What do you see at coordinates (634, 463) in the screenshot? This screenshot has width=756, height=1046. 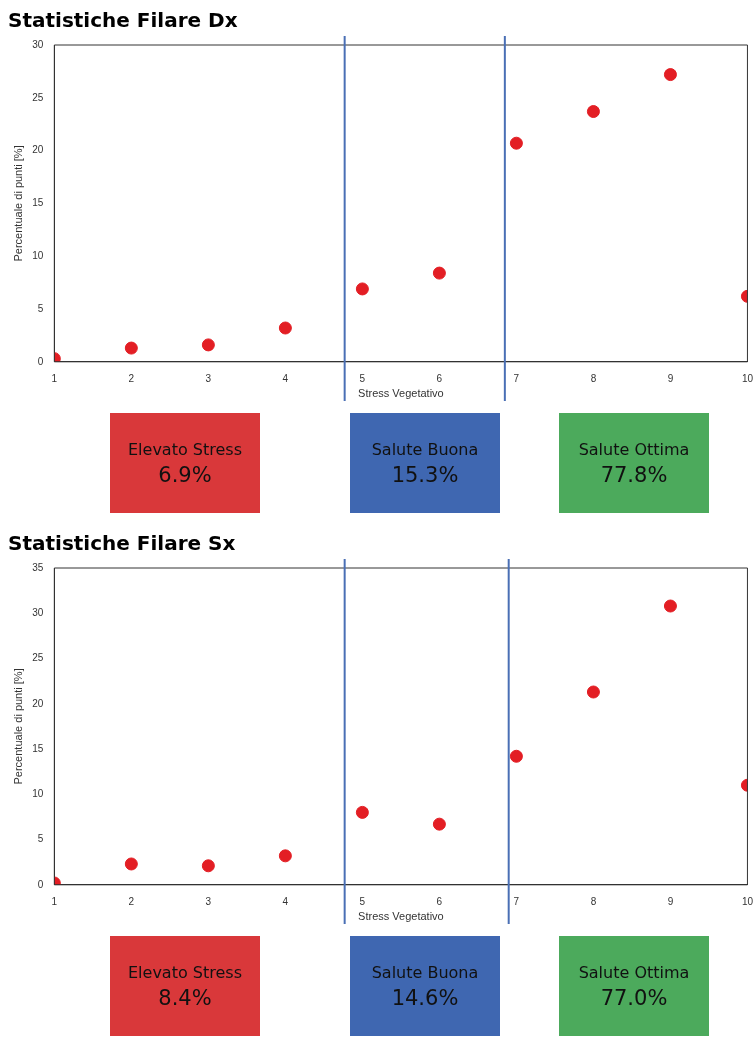 I see `label-box: Salute Ottima 77.8%` at bounding box center [634, 463].